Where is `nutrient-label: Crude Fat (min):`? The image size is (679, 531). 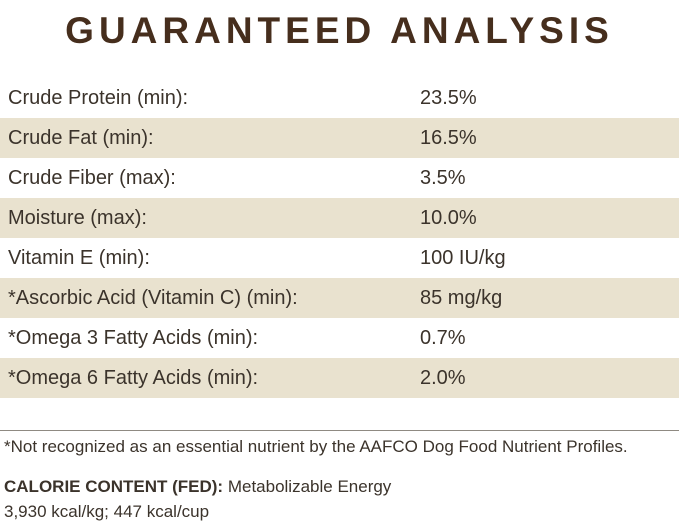 nutrient-label: Crude Fat (min): is located at coordinates (81, 137).